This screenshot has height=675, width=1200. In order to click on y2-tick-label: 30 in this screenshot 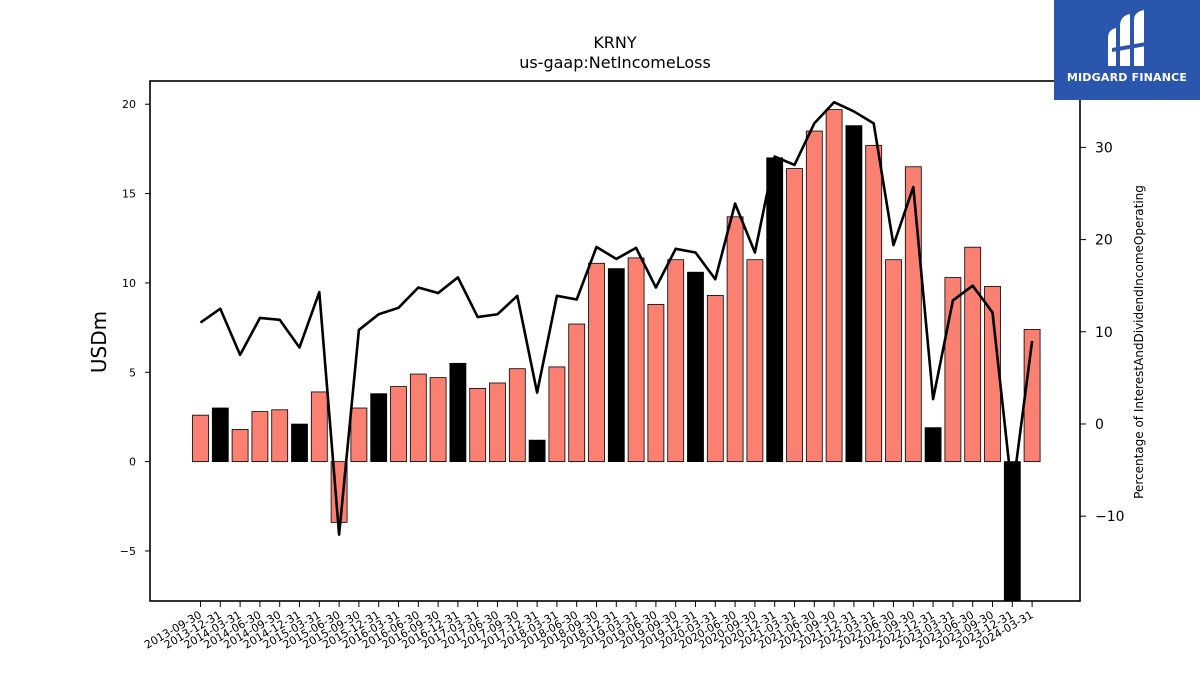, I will do `click(1104, 148)`.